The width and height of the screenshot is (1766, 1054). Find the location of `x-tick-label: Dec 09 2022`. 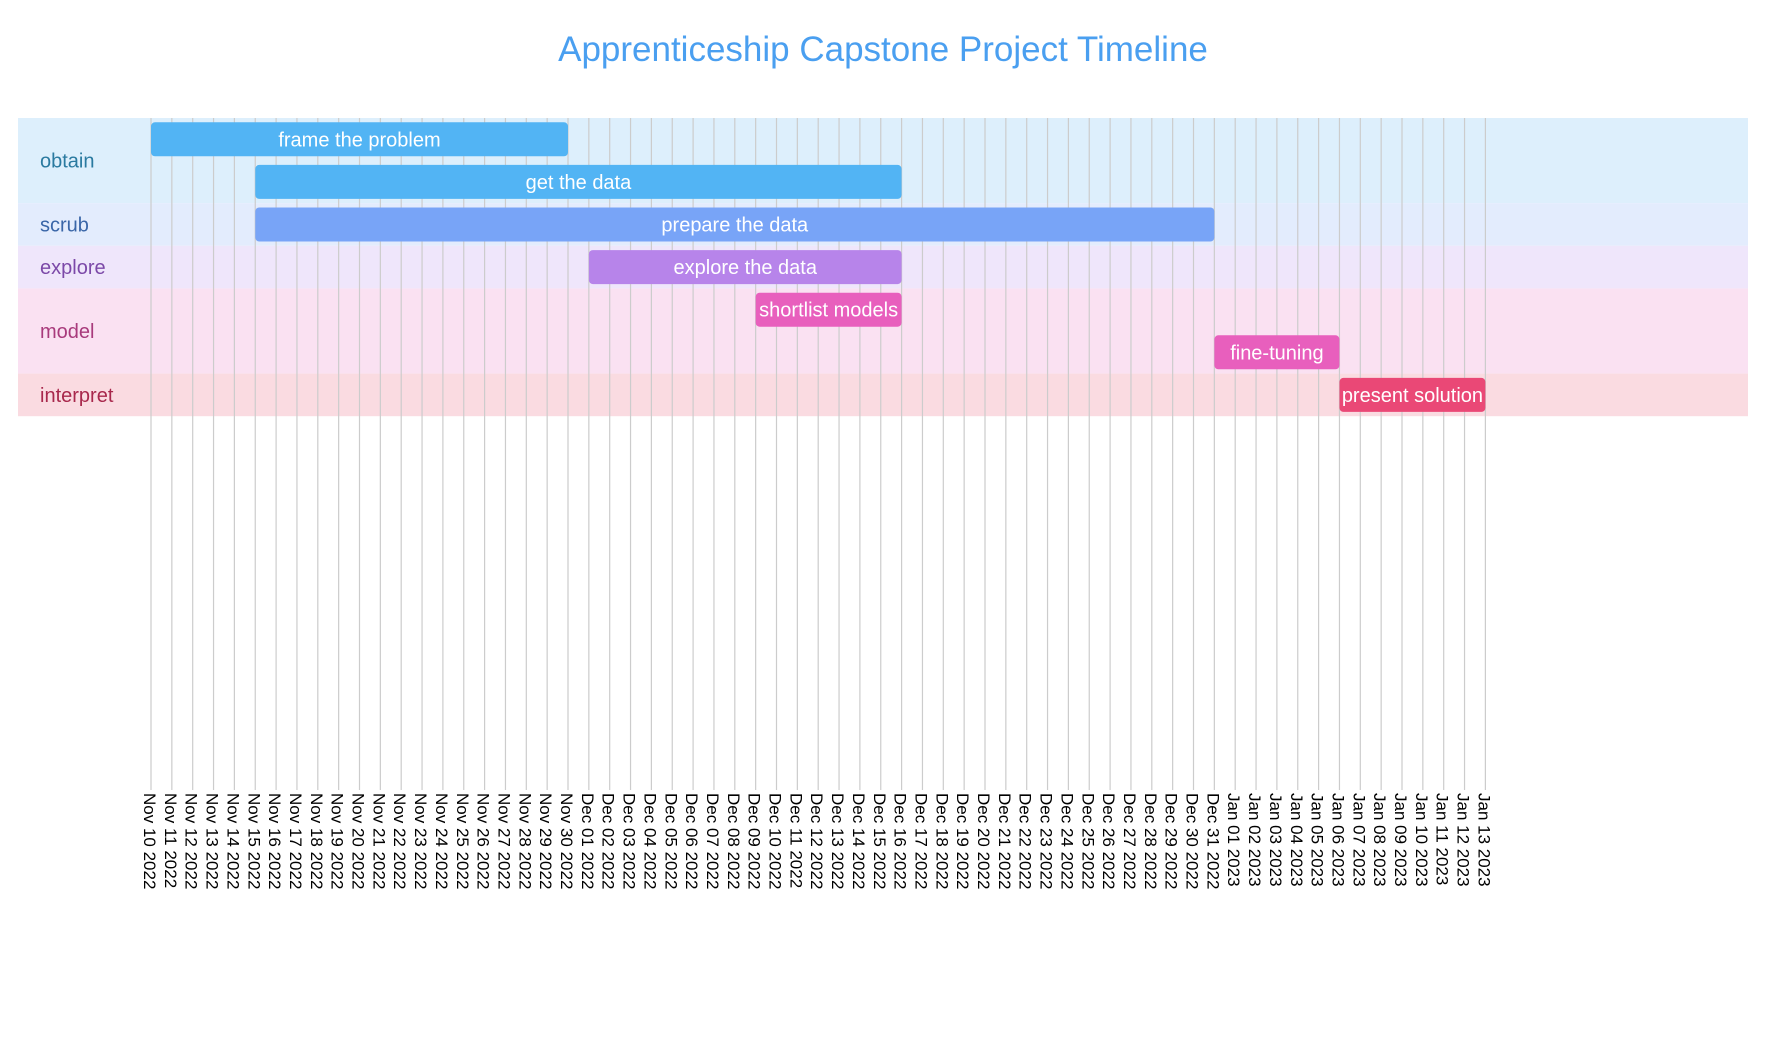

x-tick-label: Dec 09 2022 is located at coordinates (754, 841).